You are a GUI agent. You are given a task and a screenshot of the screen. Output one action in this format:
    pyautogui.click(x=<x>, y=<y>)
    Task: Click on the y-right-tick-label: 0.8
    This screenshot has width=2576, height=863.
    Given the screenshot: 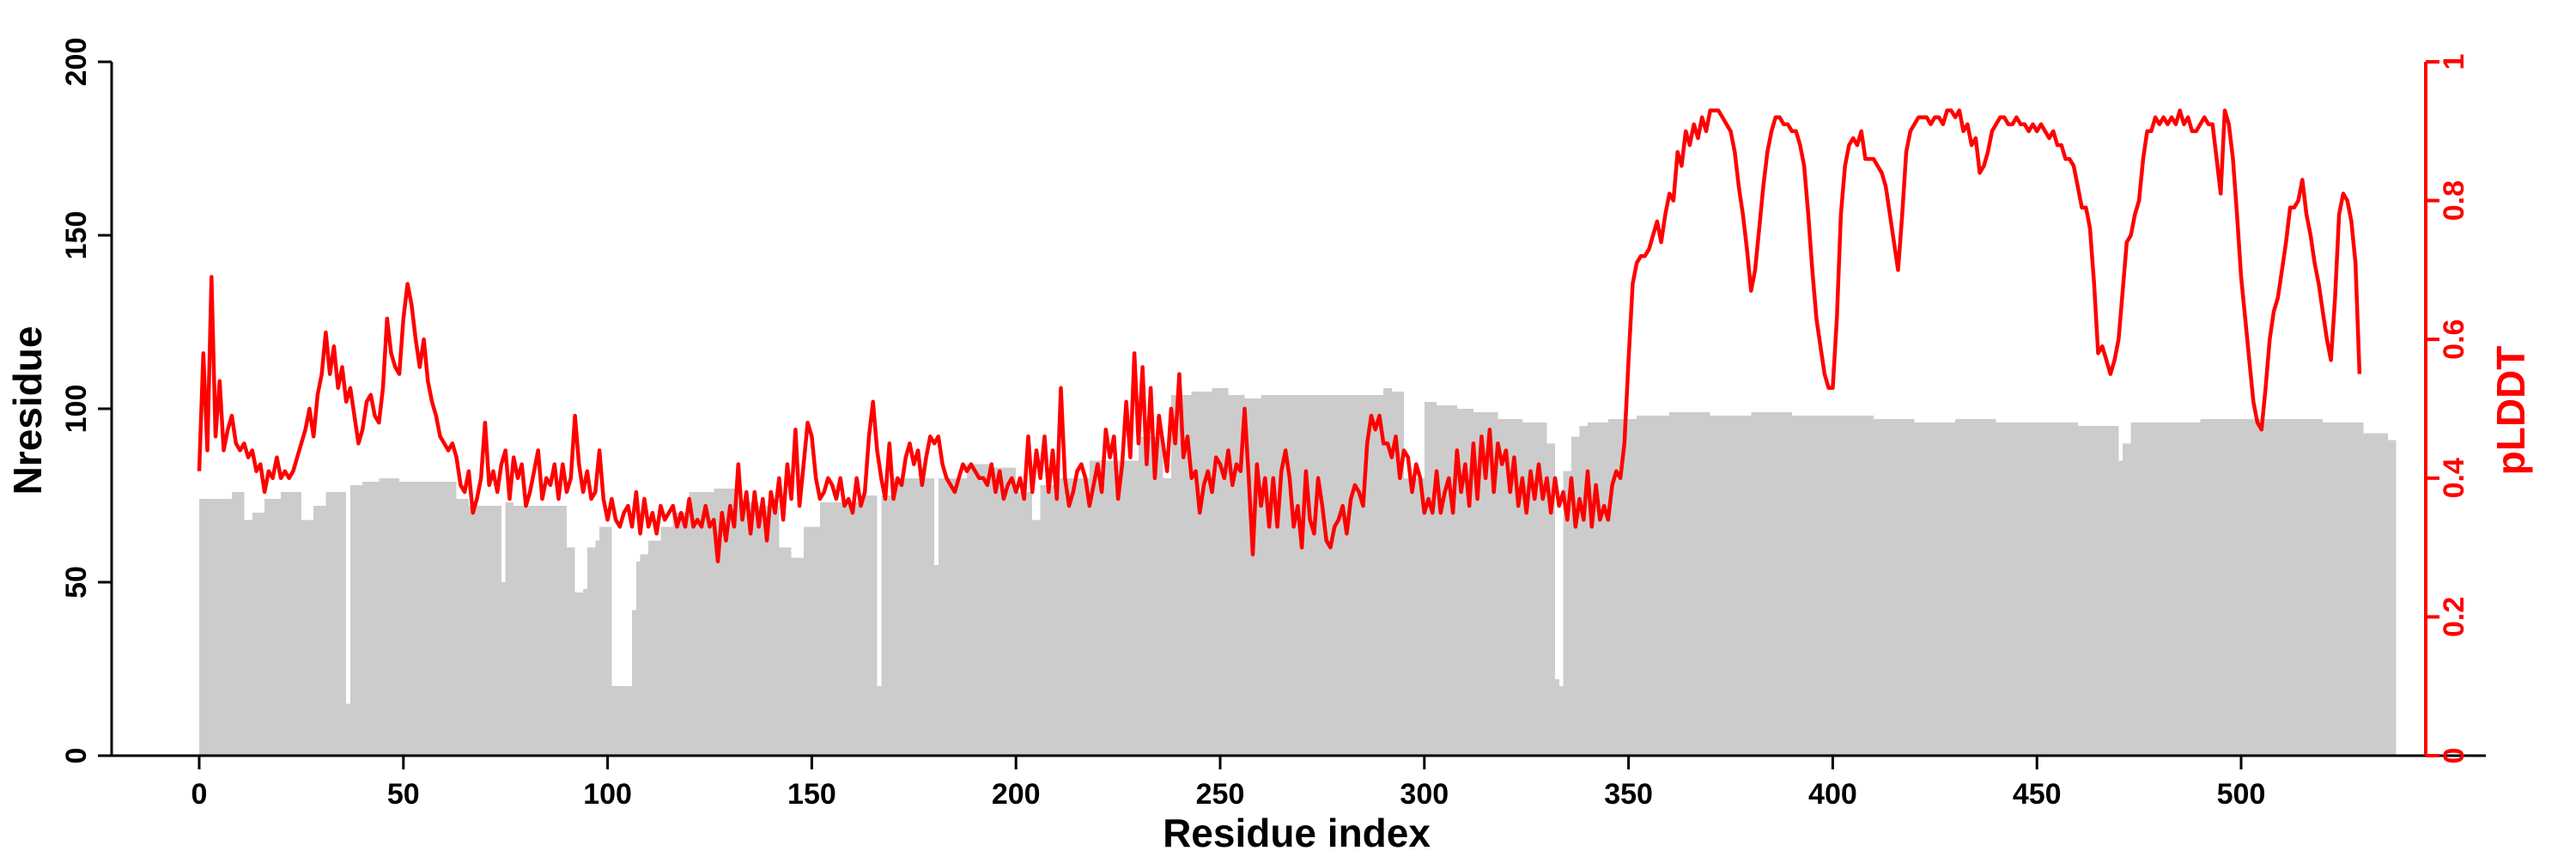 What is the action you would take?
    pyautogui.click(x=2454, y=201)
    